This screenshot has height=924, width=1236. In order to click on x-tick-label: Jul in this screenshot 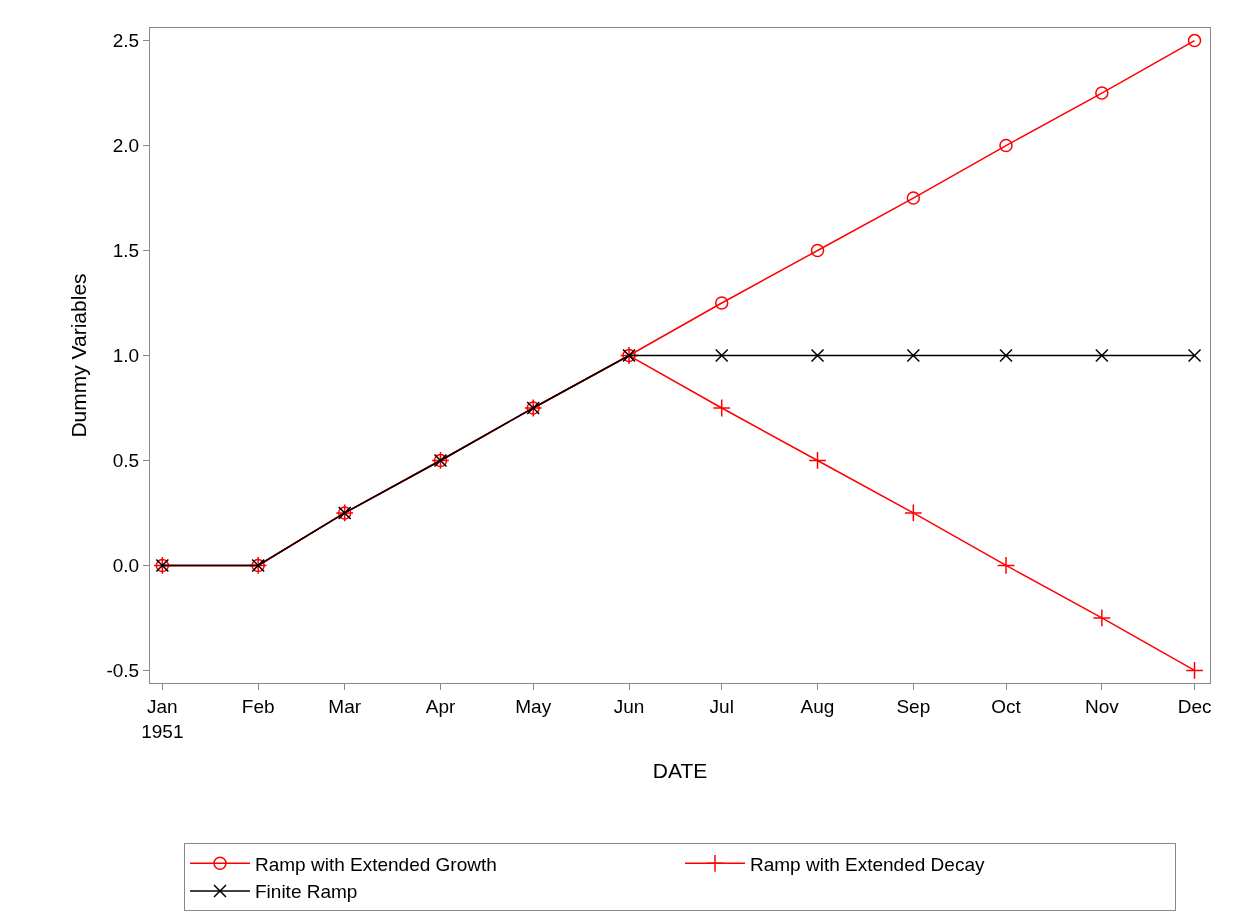, I will do `click(721, 706)`.